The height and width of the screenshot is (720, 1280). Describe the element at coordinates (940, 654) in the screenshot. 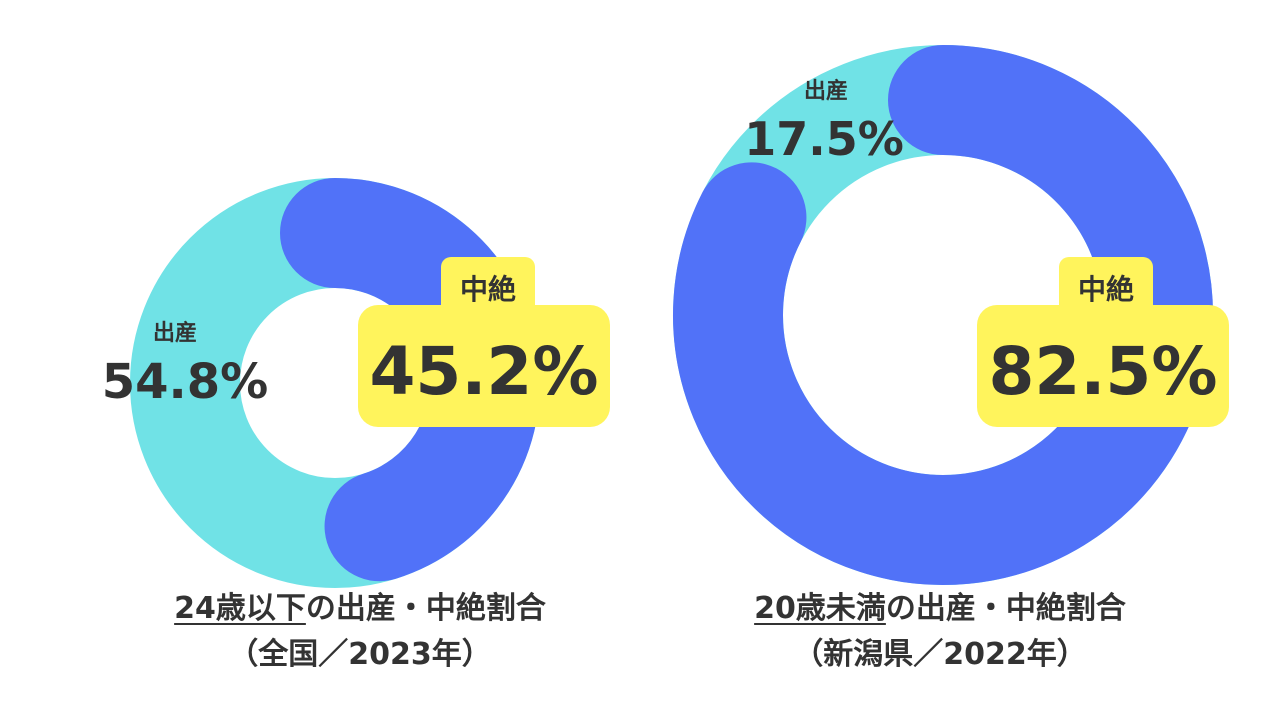

I see `caption-line2-right: （新潟県／2022年）` at that location.